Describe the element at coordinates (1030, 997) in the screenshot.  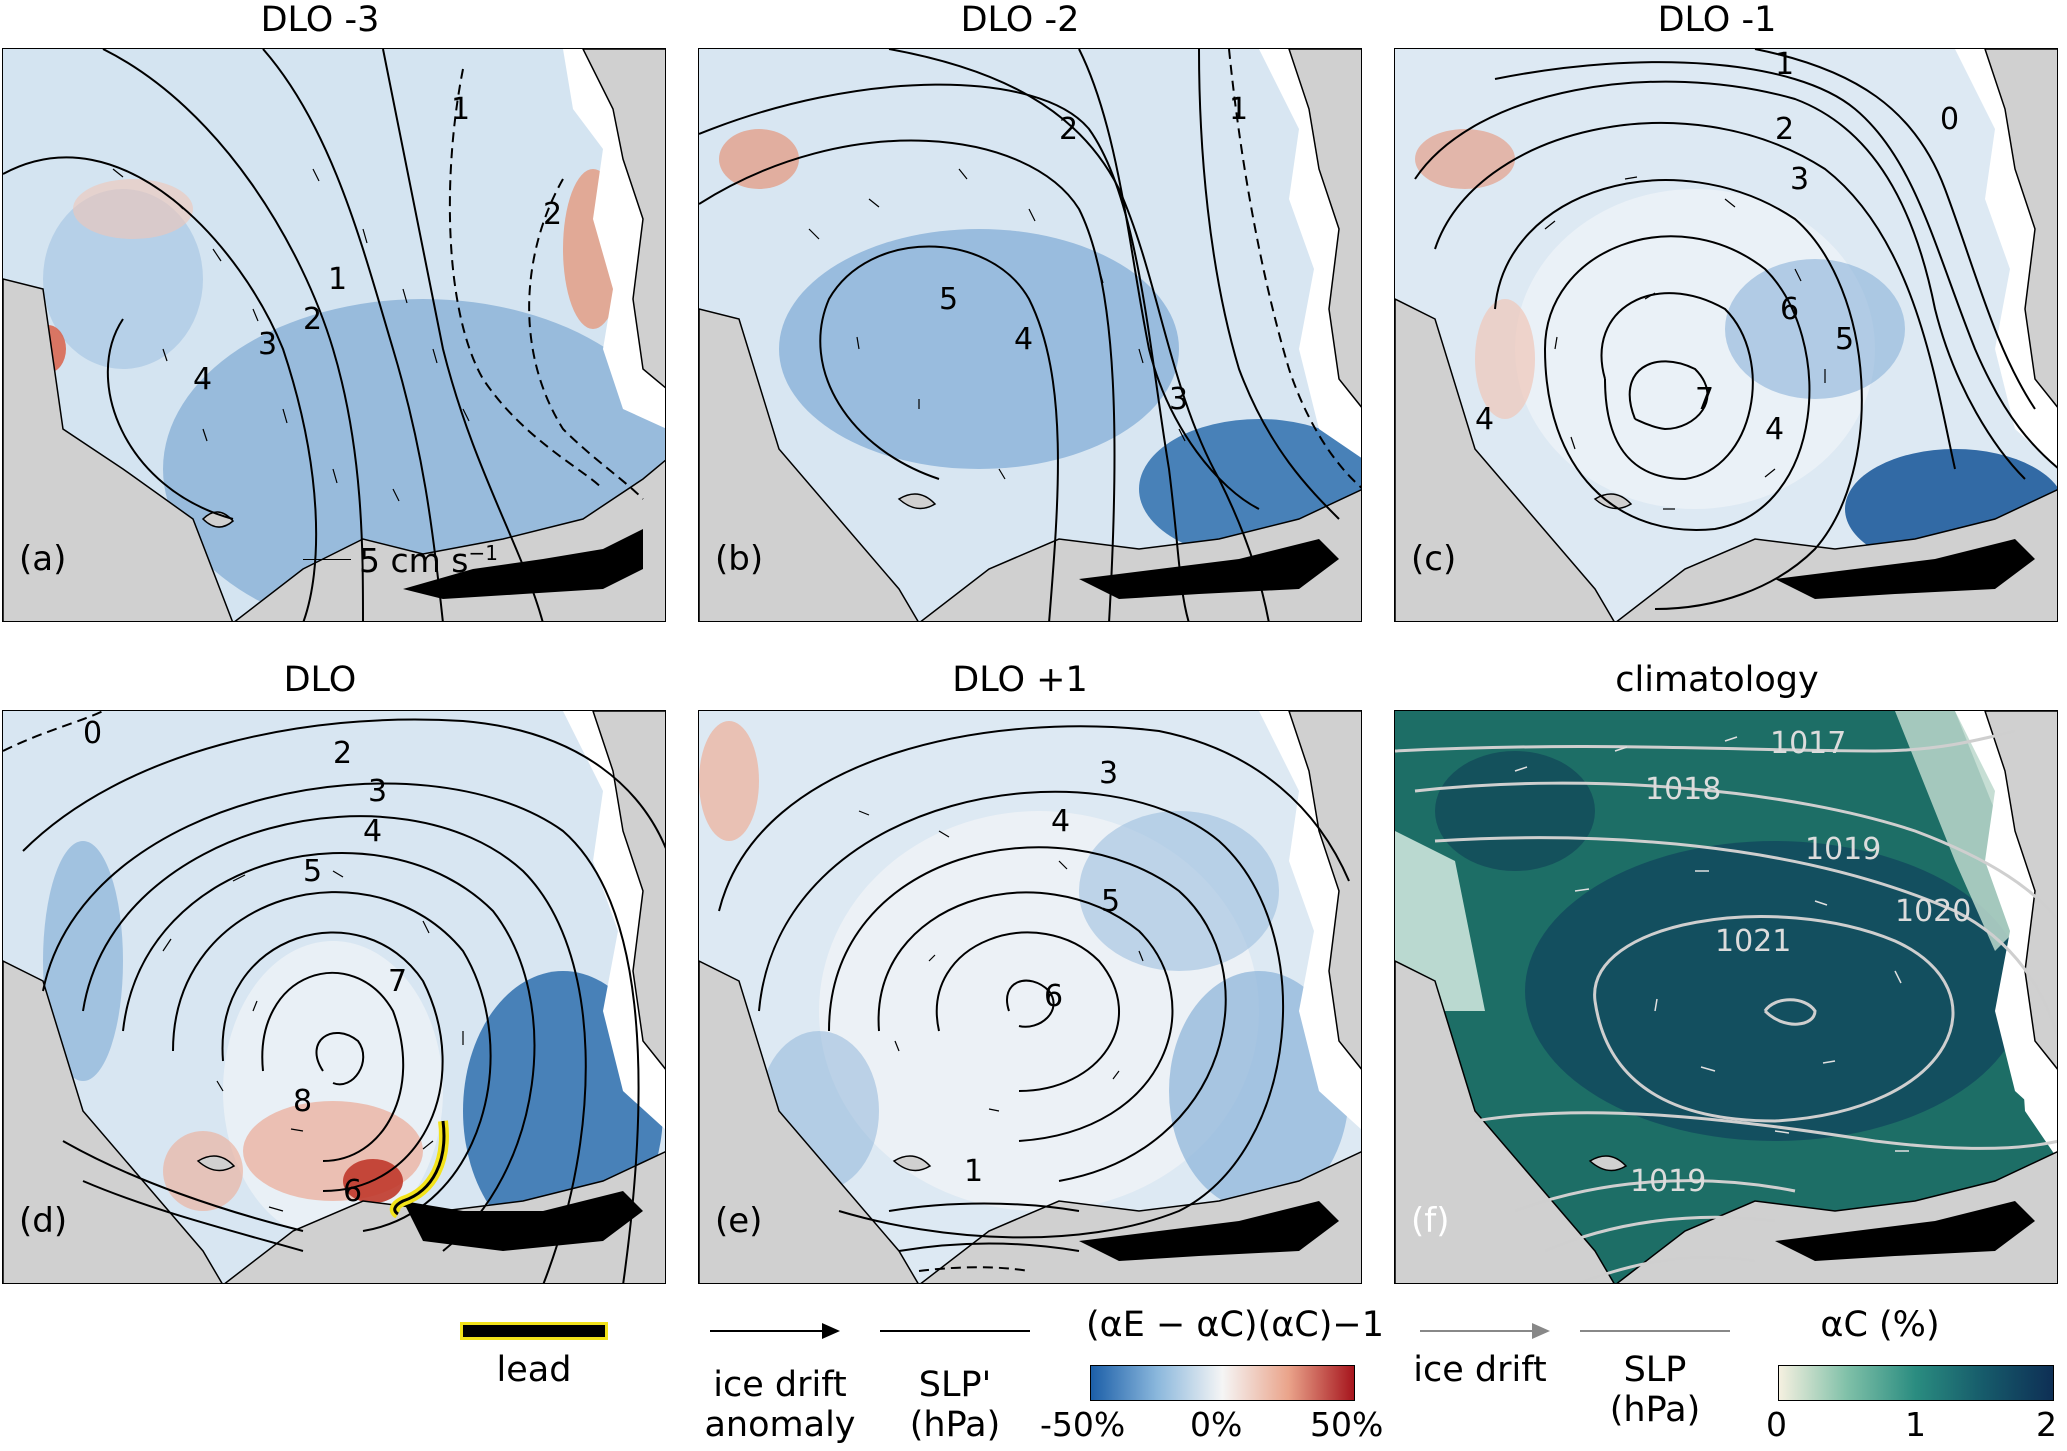
I see `map-panel-e: 1 3 4 5 6 (e)` at that location.